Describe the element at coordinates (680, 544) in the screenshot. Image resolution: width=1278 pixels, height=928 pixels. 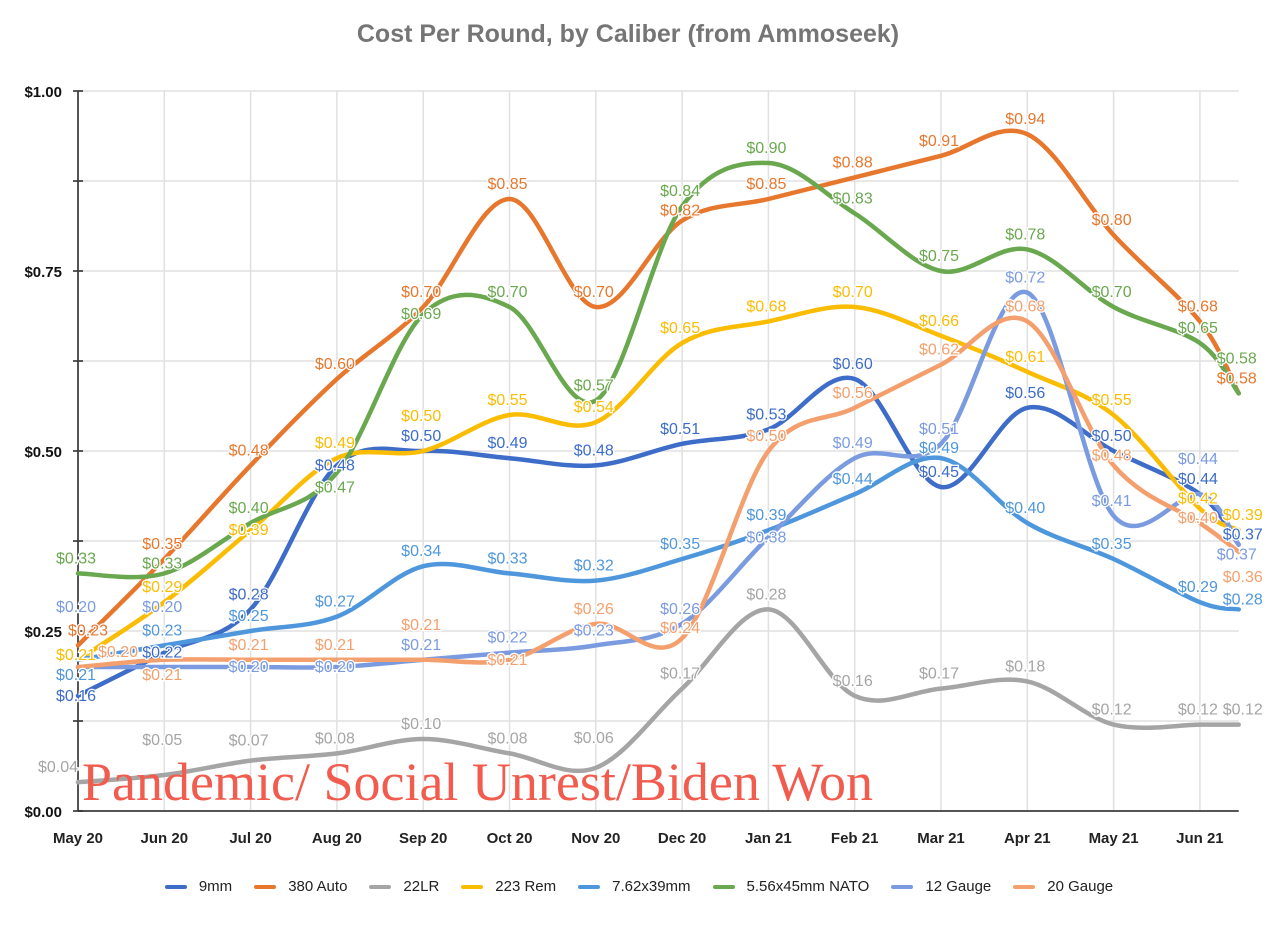
I see `data-label-7-62x39mm: $0.35` at that location.